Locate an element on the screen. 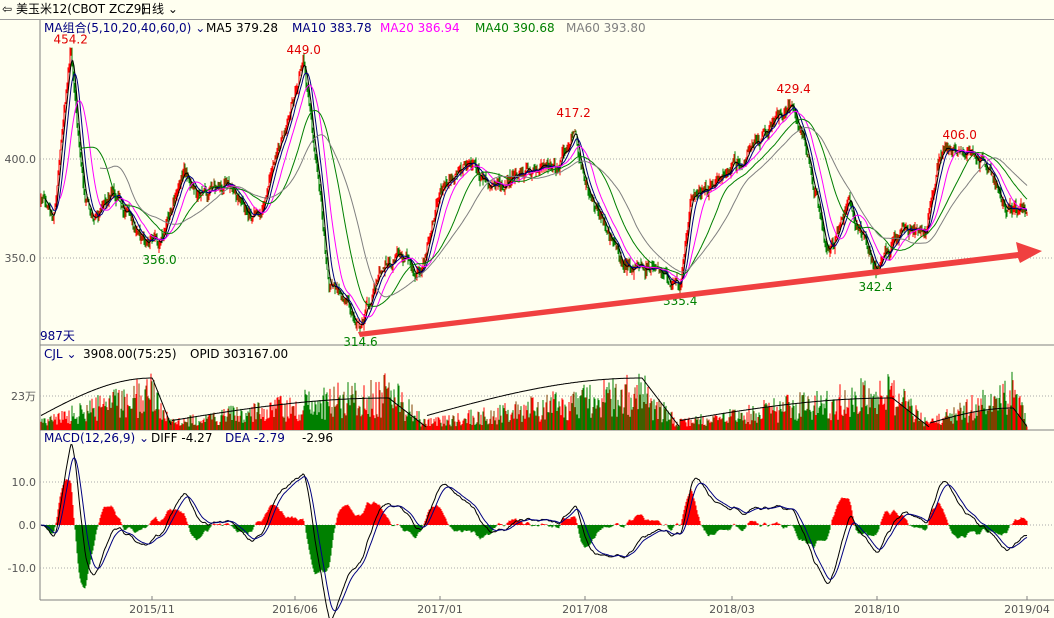 Image resolution: width=1054 pixels, height=618 pixels. y-tick-label: 350.0 is located at coordinates (21, 258).